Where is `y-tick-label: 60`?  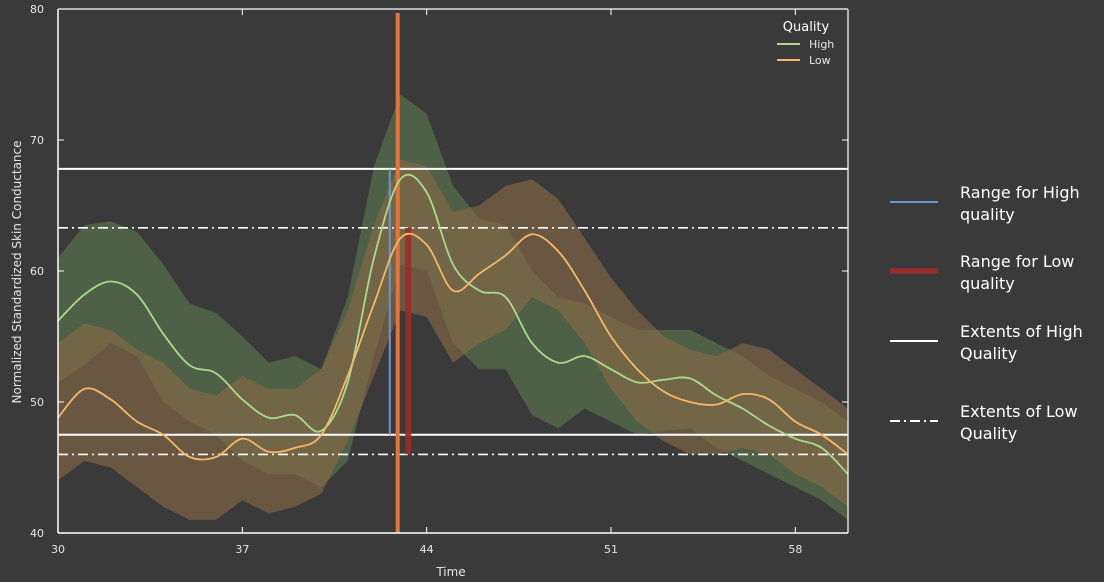
y-tick-label: 60 is located at coordinates (37, 271).